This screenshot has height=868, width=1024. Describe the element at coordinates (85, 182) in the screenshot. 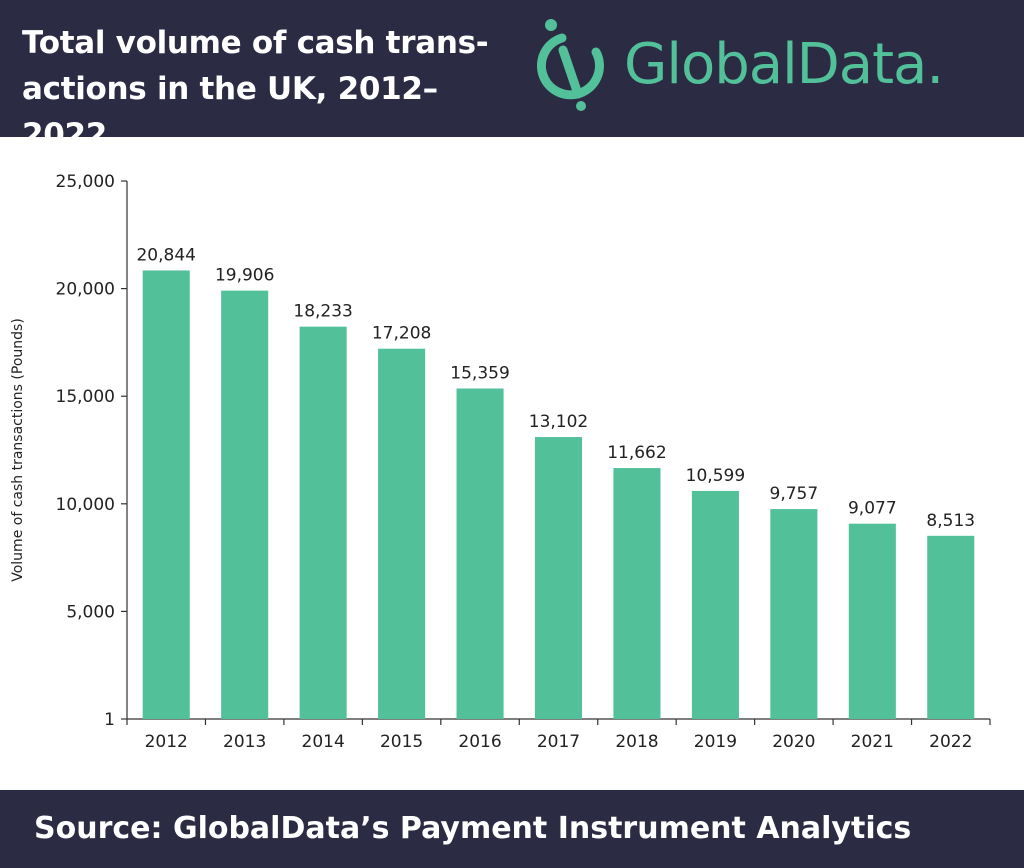

I see `y-tick-label: 25,000` at that location.